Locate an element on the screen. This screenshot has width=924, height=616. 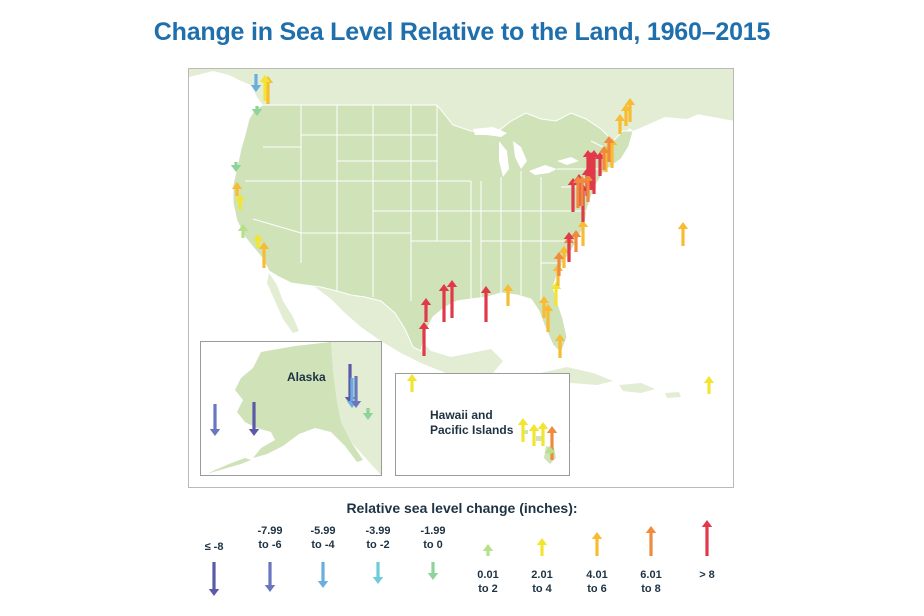
legend-label-neg2_0: -1.99 to 0 is located at coordinates (433, 538).